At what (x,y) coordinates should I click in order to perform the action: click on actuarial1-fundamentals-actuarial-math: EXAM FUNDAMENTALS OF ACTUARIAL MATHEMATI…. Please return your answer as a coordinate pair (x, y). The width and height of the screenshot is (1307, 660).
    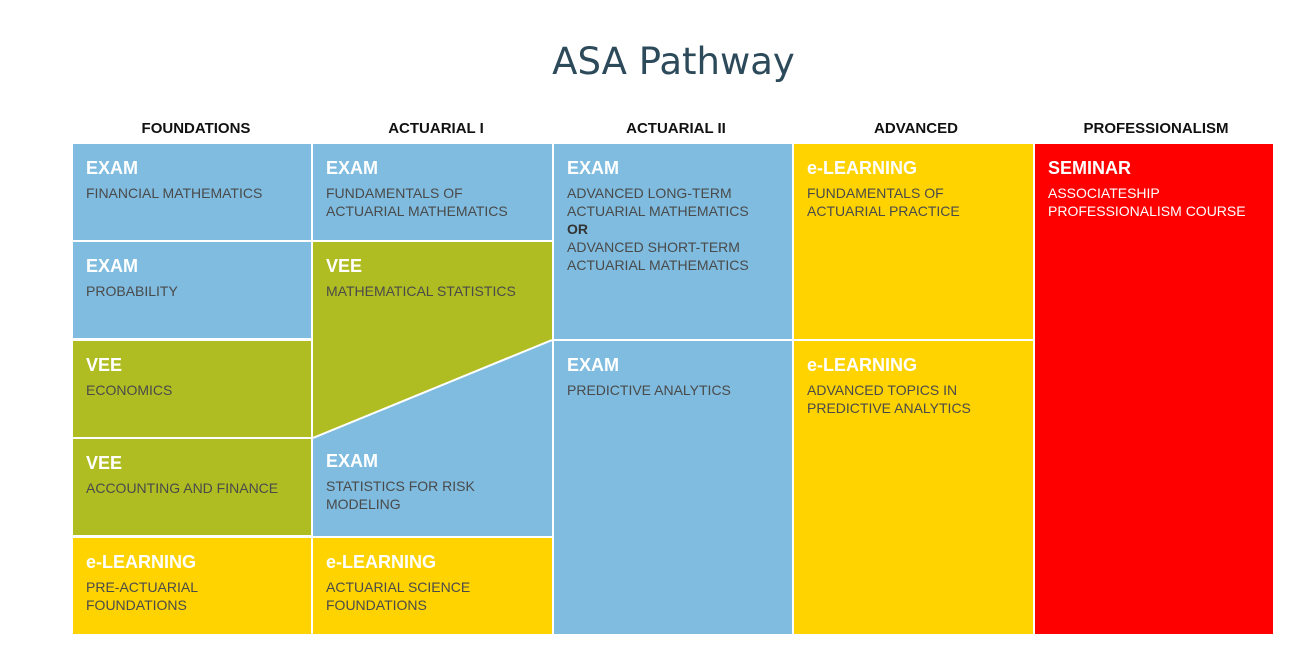
    Looking at the image, I should click on (432, 192).